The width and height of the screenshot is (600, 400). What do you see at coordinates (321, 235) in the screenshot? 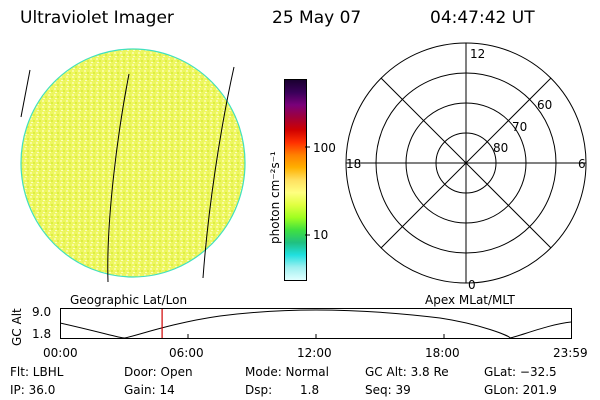
I see `colorbar-tick-label: 10` at bounding box center [321, 235].